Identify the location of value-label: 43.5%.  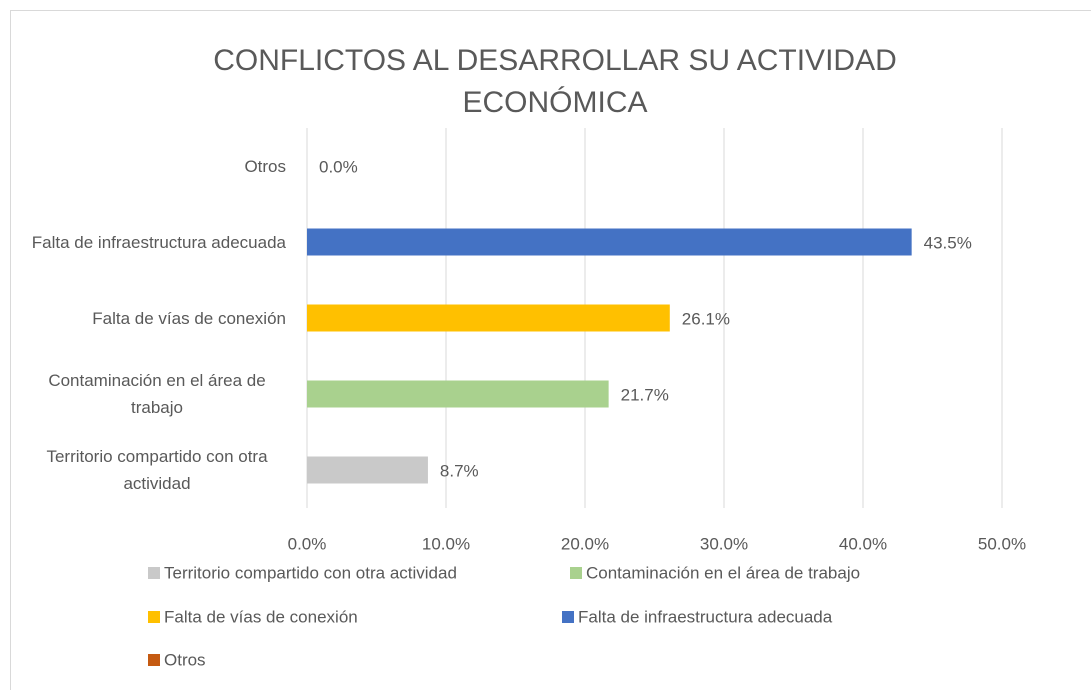
(948, 242).